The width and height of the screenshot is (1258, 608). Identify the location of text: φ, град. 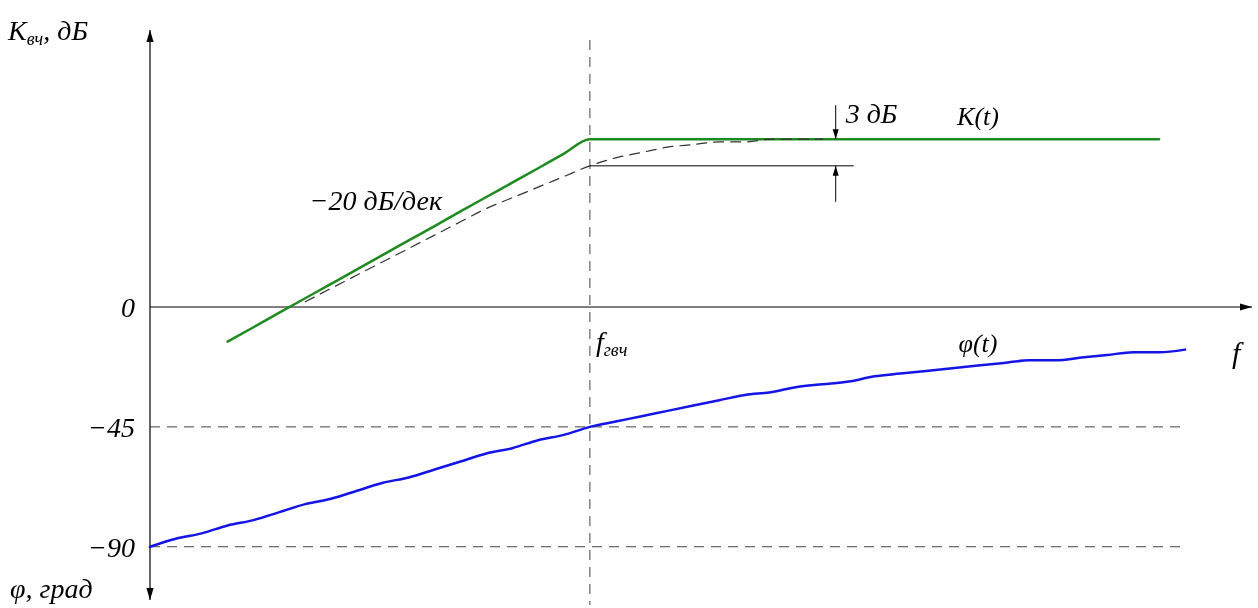
(51, 588).